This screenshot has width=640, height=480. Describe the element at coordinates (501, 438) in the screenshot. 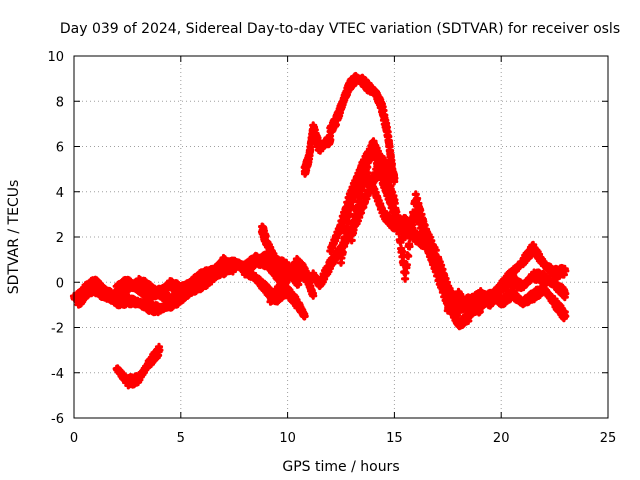

I see `x-tick-label: 20` at that location.